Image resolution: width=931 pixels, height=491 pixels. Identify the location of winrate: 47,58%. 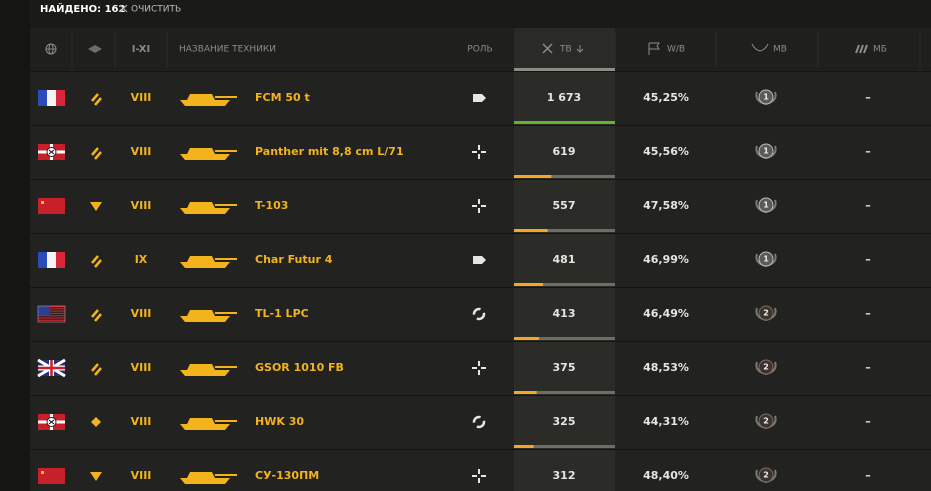
(666, 205).